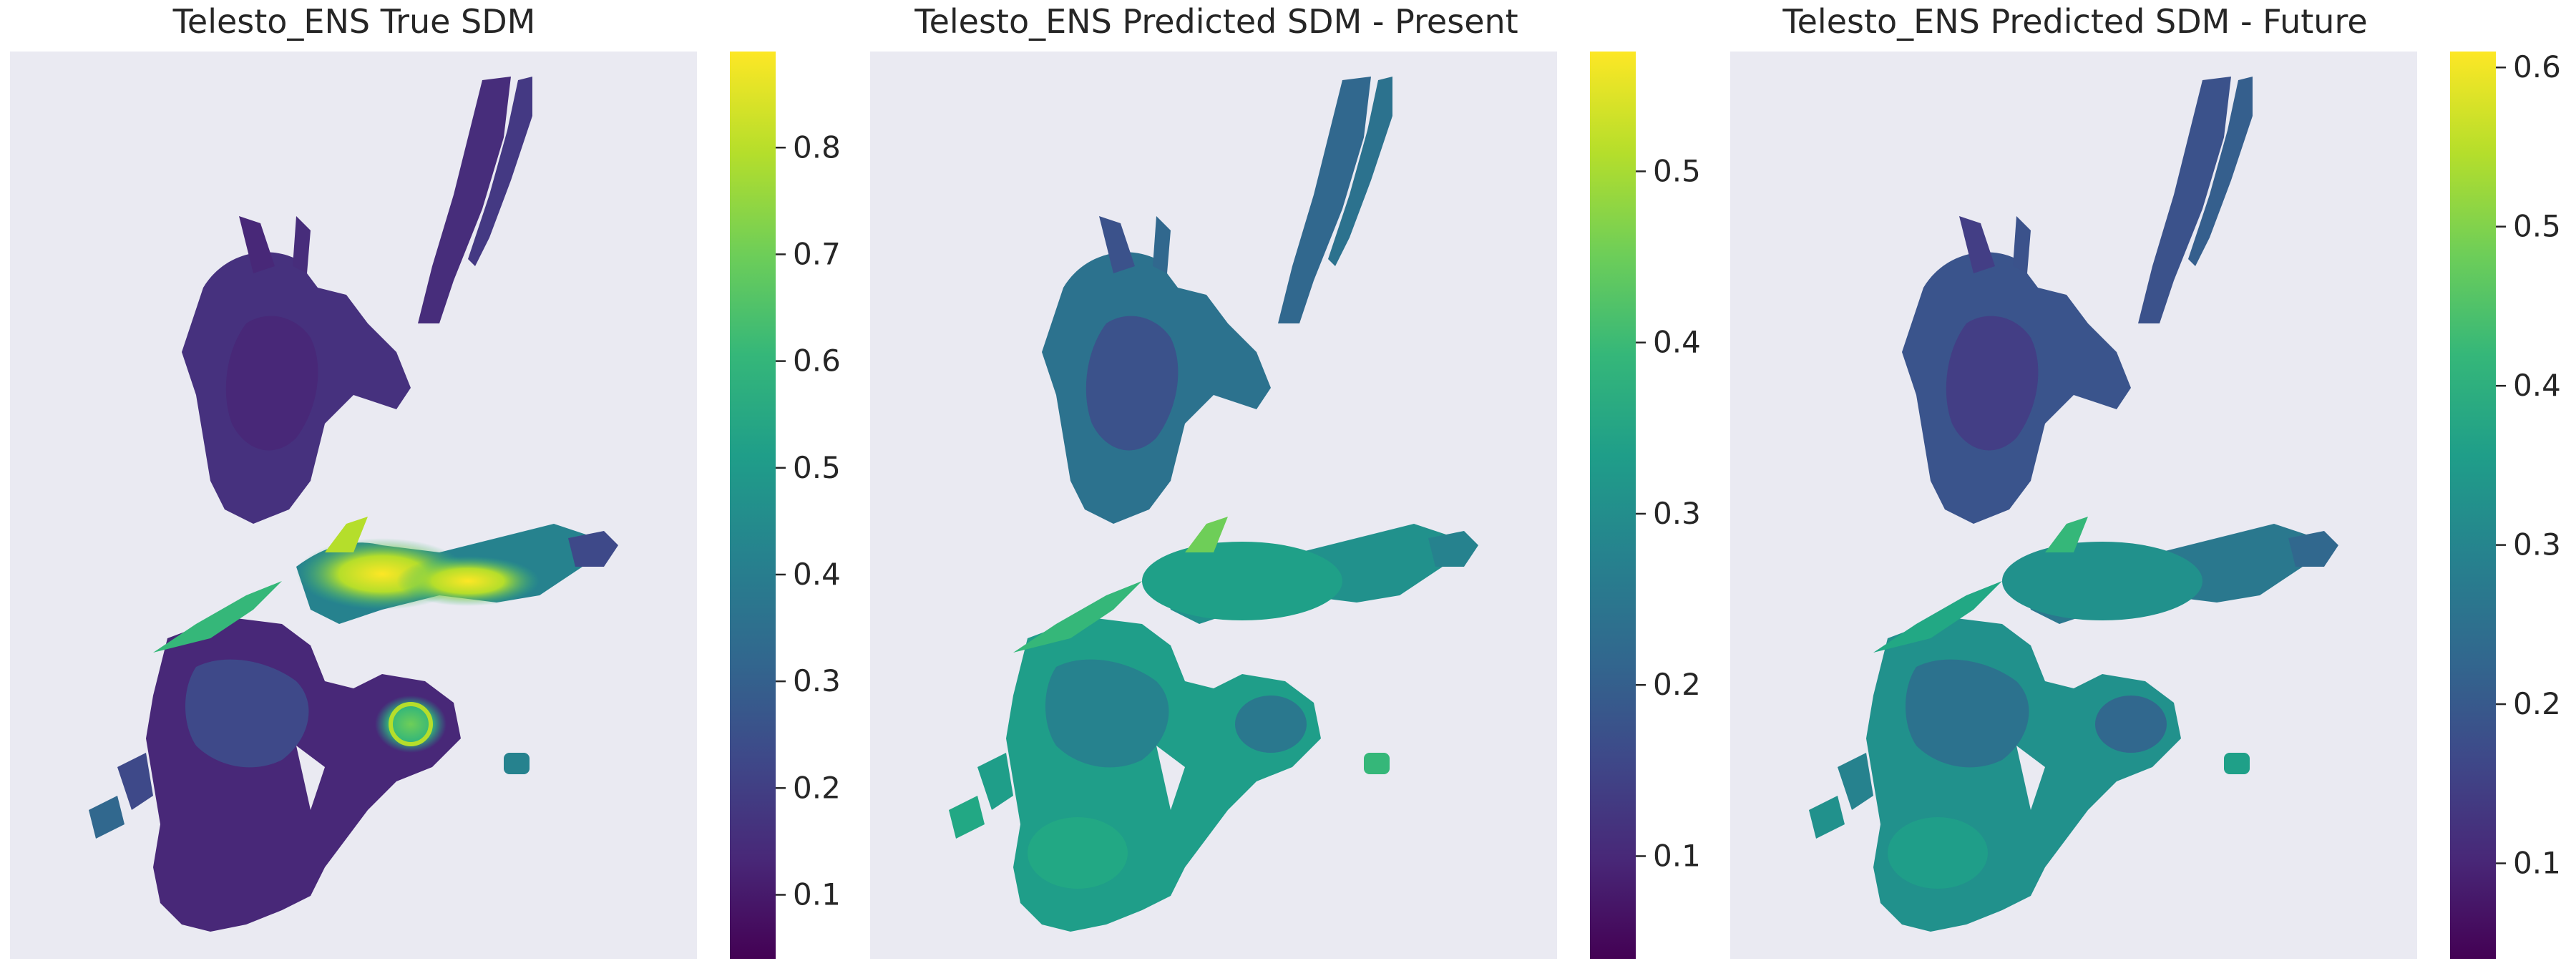  Describe the element at coordinates (808, 521) in the screenshot. I see `colorbar-ticks: 0.1 0.2 0.3 0.4 0.5 0.6 0.7 0.8` at that location.